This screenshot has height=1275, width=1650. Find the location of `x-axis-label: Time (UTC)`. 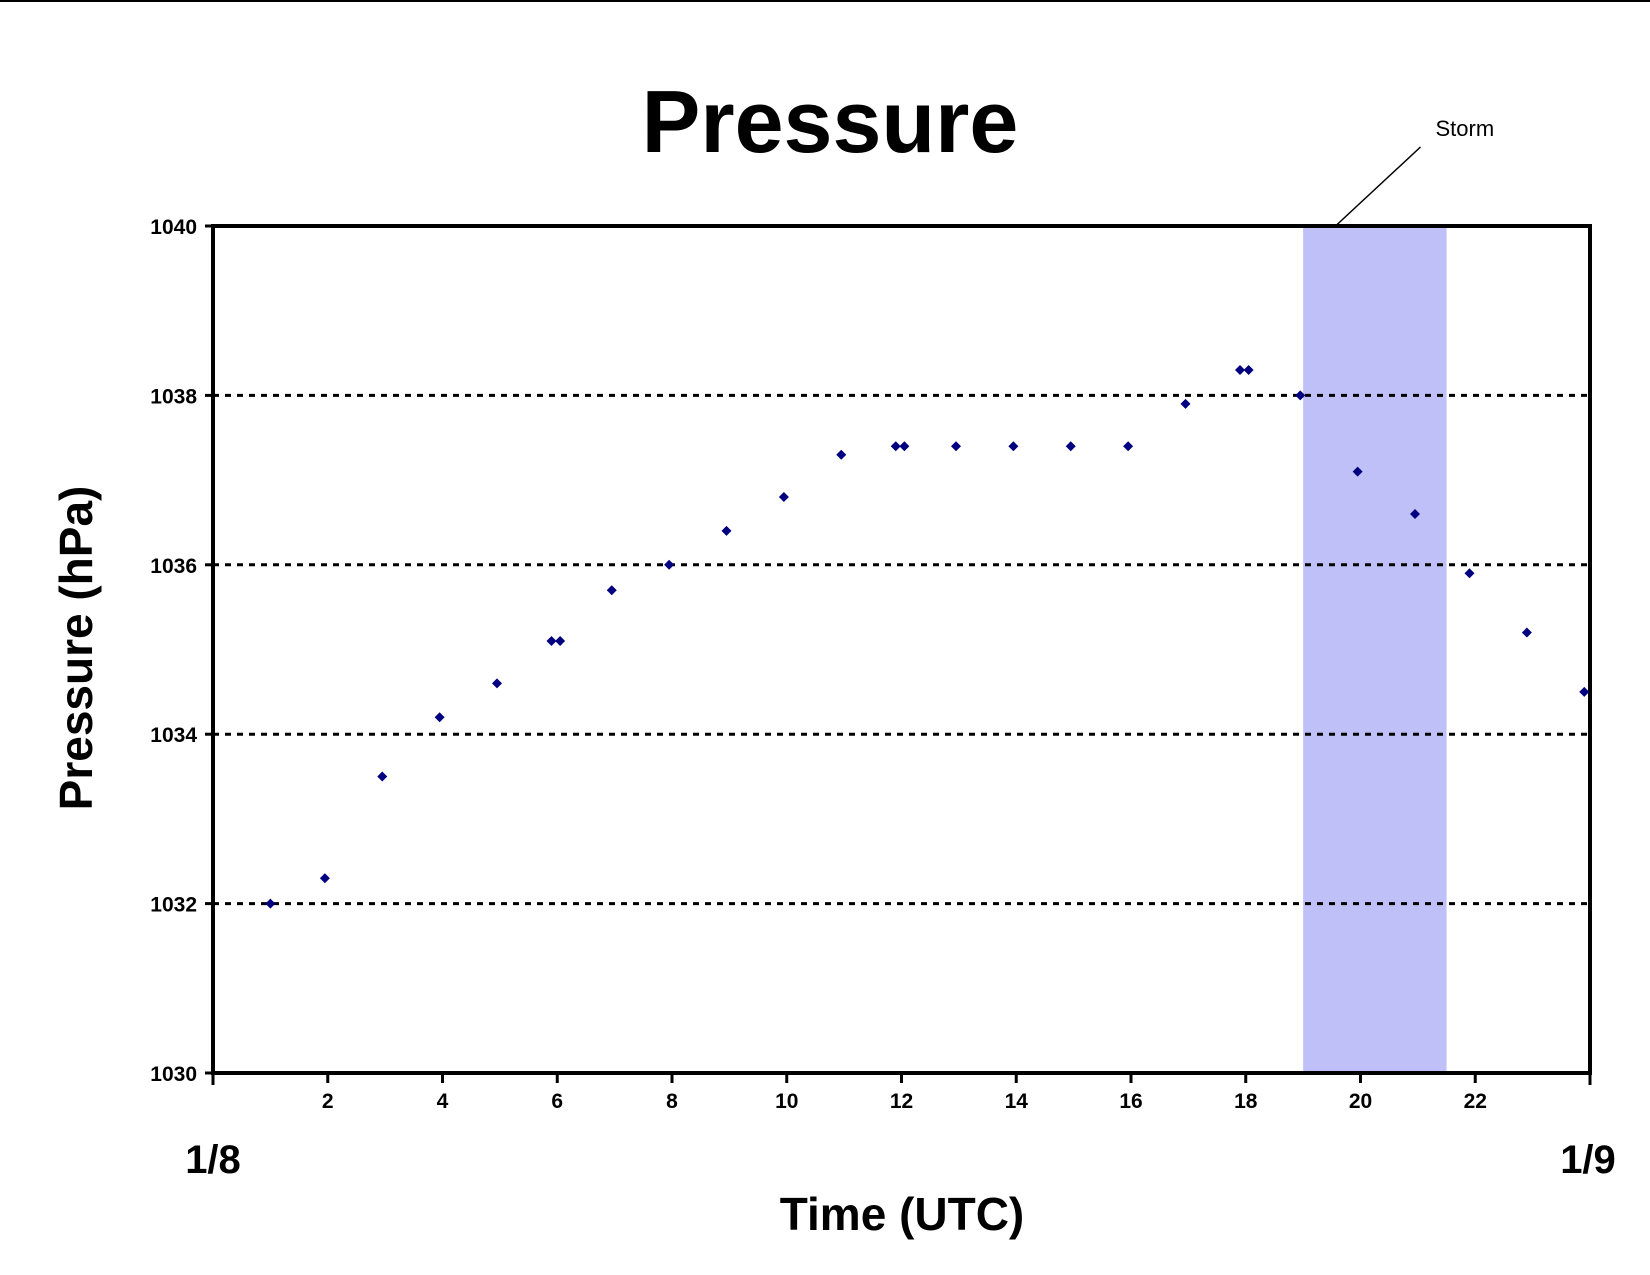

x-axis-label: Time (UTC) is located at coordinates (902, 1214).